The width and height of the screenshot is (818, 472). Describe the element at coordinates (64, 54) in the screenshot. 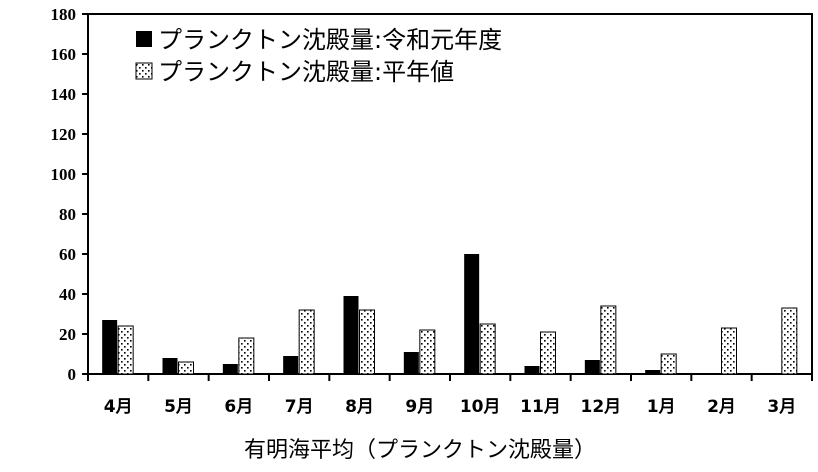

I see `y-tick-label: 160` at that location.